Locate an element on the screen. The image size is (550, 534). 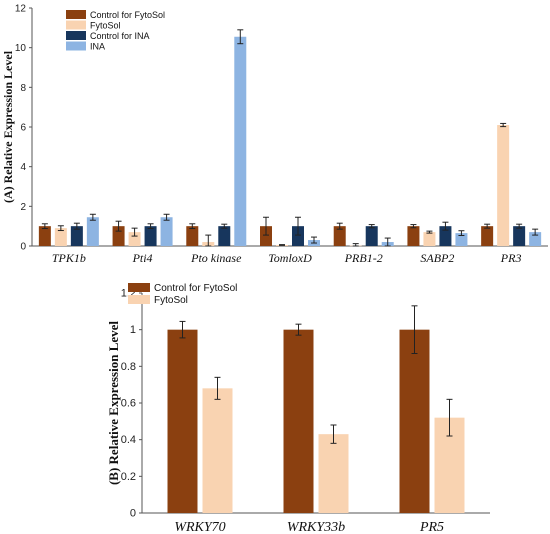
chart-b-bar-control-for-fytosol-wrky33b is located at coordinates (298, 421).